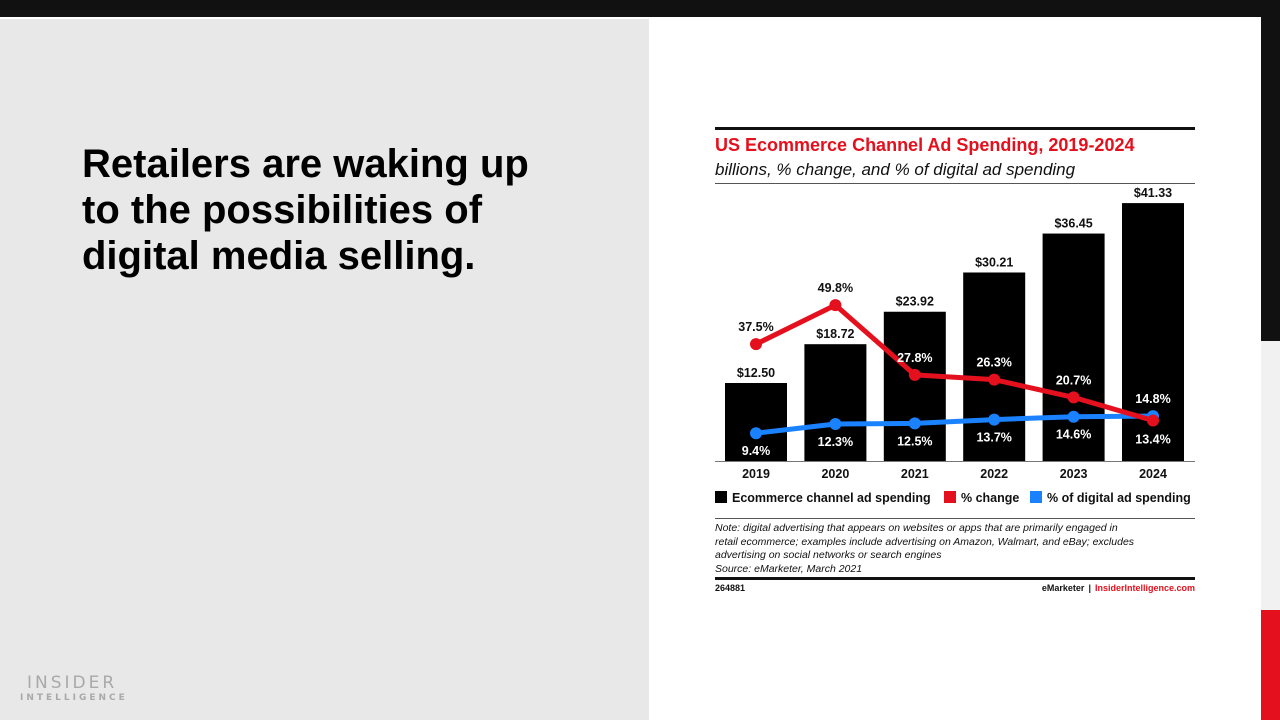 This screenshot has height=720, width=1280. Describe the element at coordinates (914, 358) in the screenshot. I see `pct-change-label: 27.8%` at that location.